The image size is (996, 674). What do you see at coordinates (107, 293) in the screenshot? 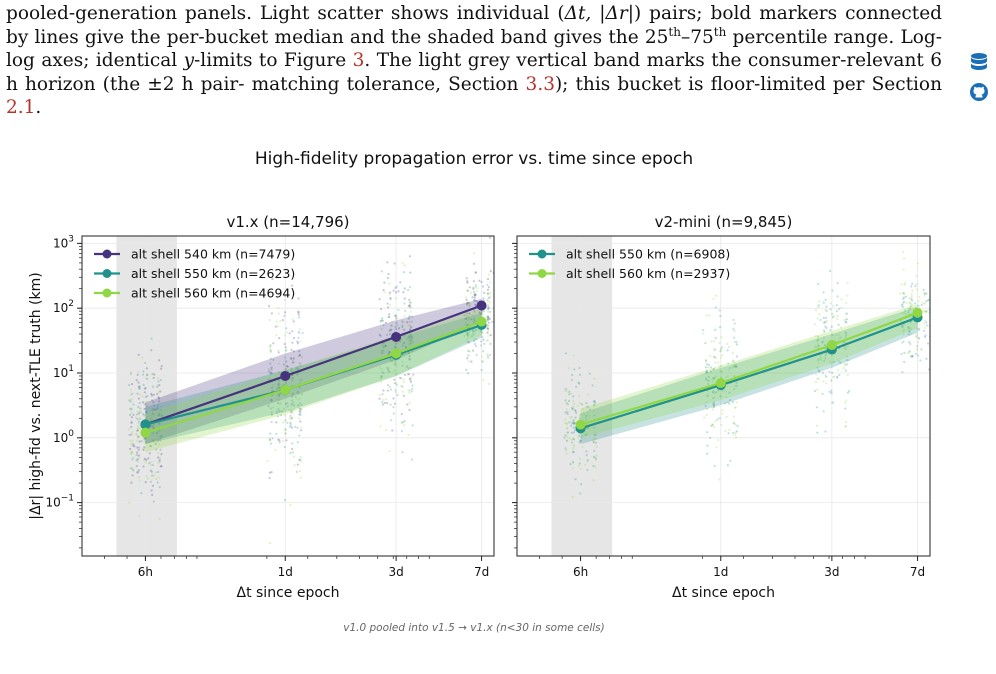
I see `legend-marker` at bounding box center [107, 293].